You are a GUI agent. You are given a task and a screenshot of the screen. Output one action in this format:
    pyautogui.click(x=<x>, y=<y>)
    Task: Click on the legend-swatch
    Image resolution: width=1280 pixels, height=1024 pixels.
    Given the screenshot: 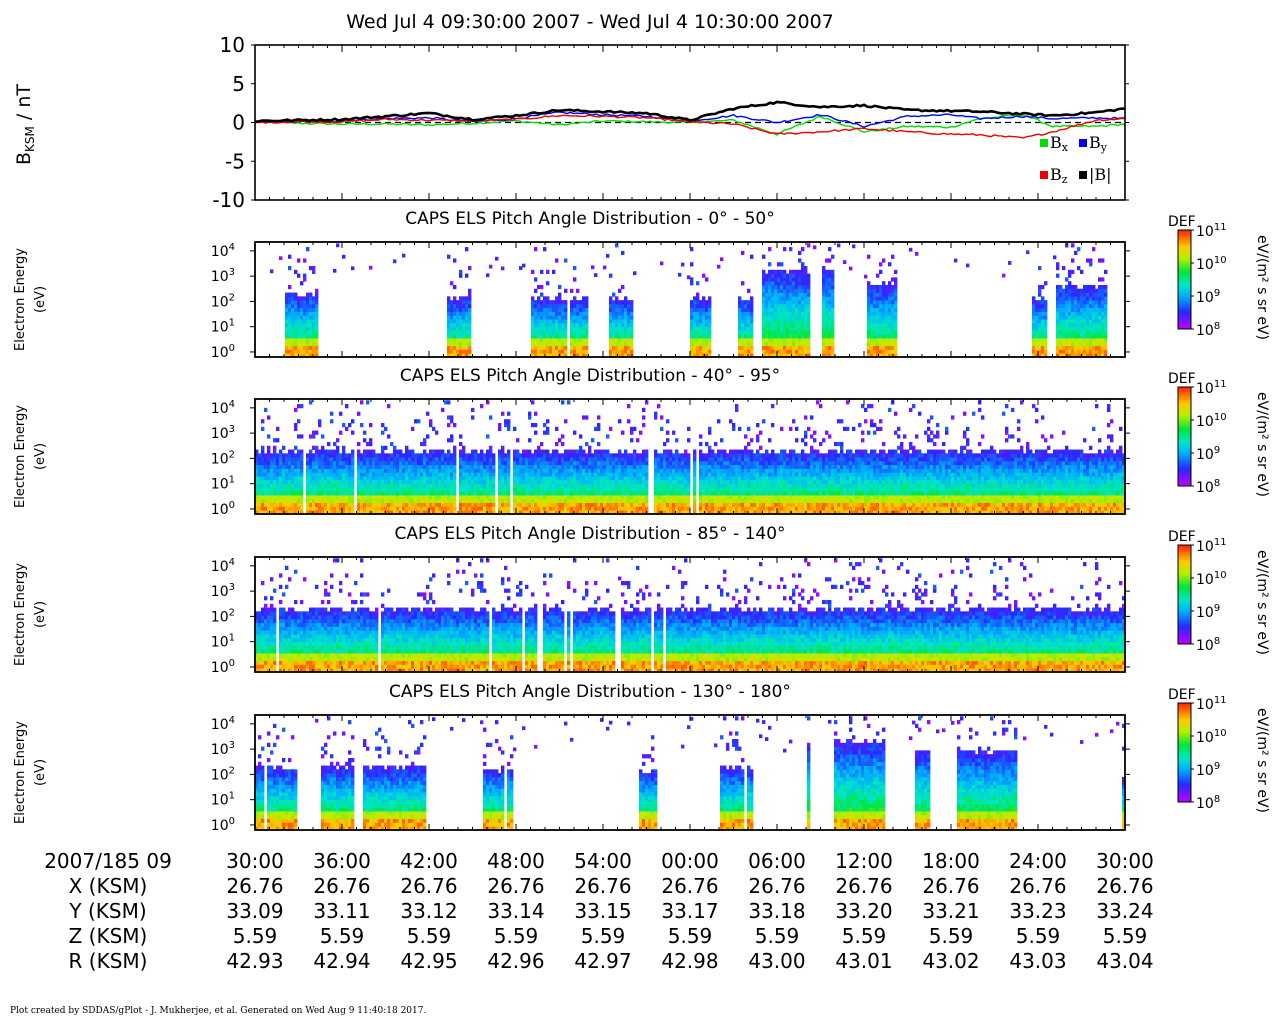 What is the action you would take?
    pyautogui.click(x=1044, y=175)
    